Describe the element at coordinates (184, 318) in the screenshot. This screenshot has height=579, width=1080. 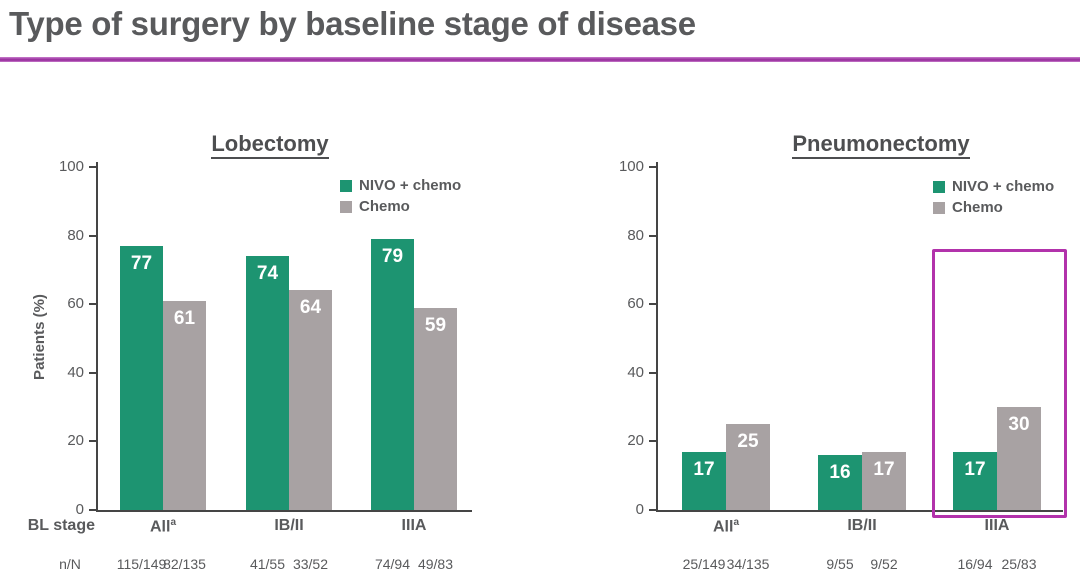
I see `bar-value-label: 61` at that location.